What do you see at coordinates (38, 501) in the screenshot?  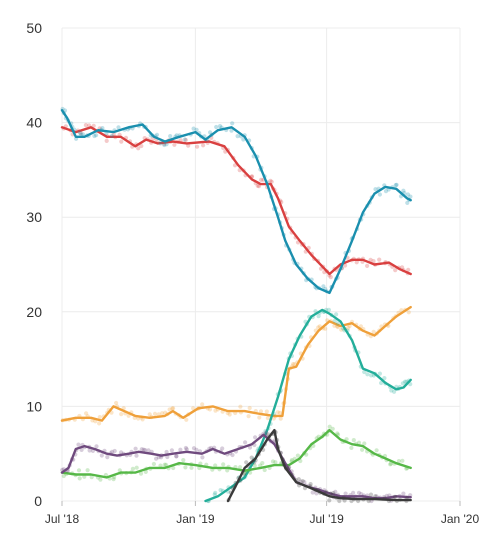 I see `y-tick-label: 0` at bounding box center [38, 501].